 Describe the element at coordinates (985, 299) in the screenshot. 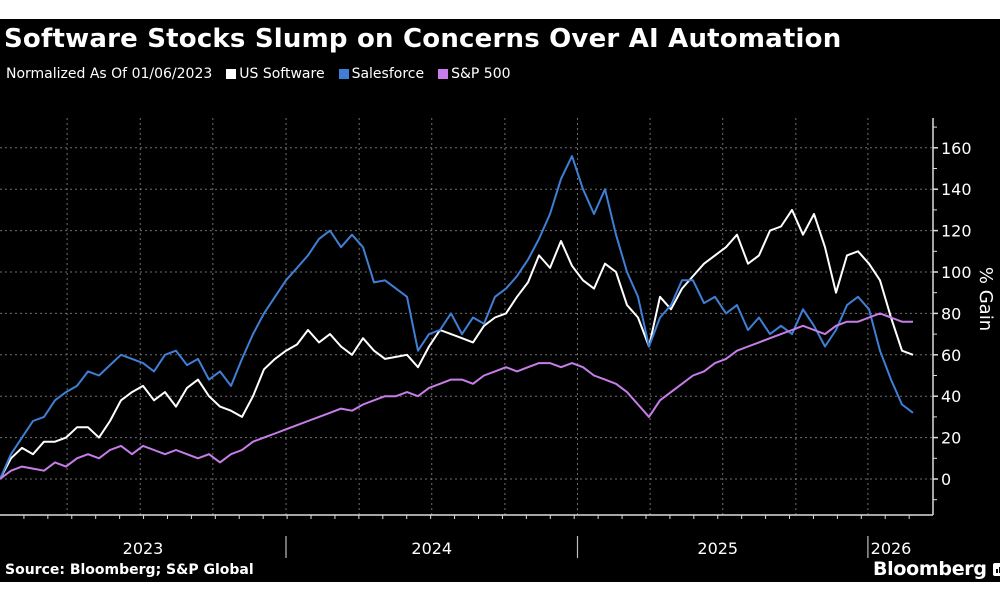

I see `y-axis-label: % Gain` at that location.